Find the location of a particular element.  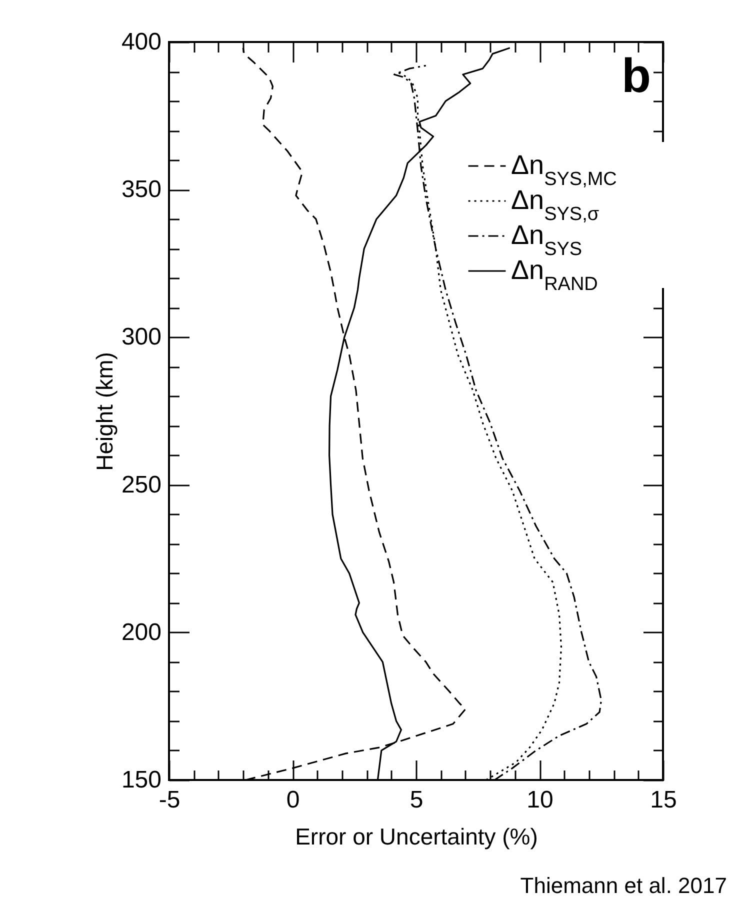

x-tick-label: -5 is located at coordinates (169, 800).